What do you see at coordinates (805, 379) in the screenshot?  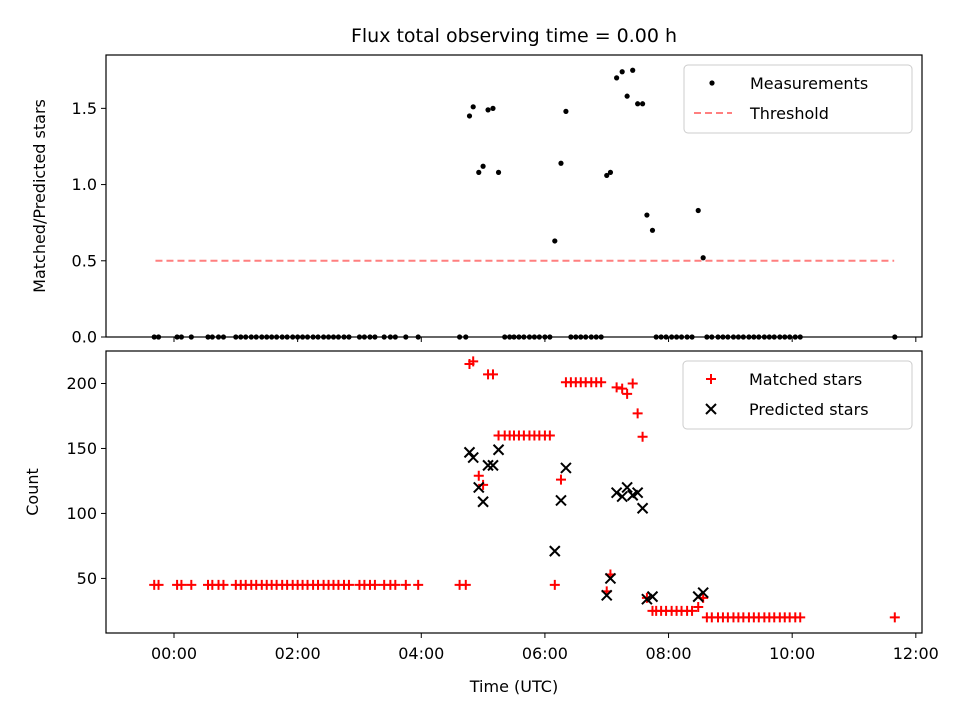 I see `legend-label: Matched stars` at bounding box center [805, 379].